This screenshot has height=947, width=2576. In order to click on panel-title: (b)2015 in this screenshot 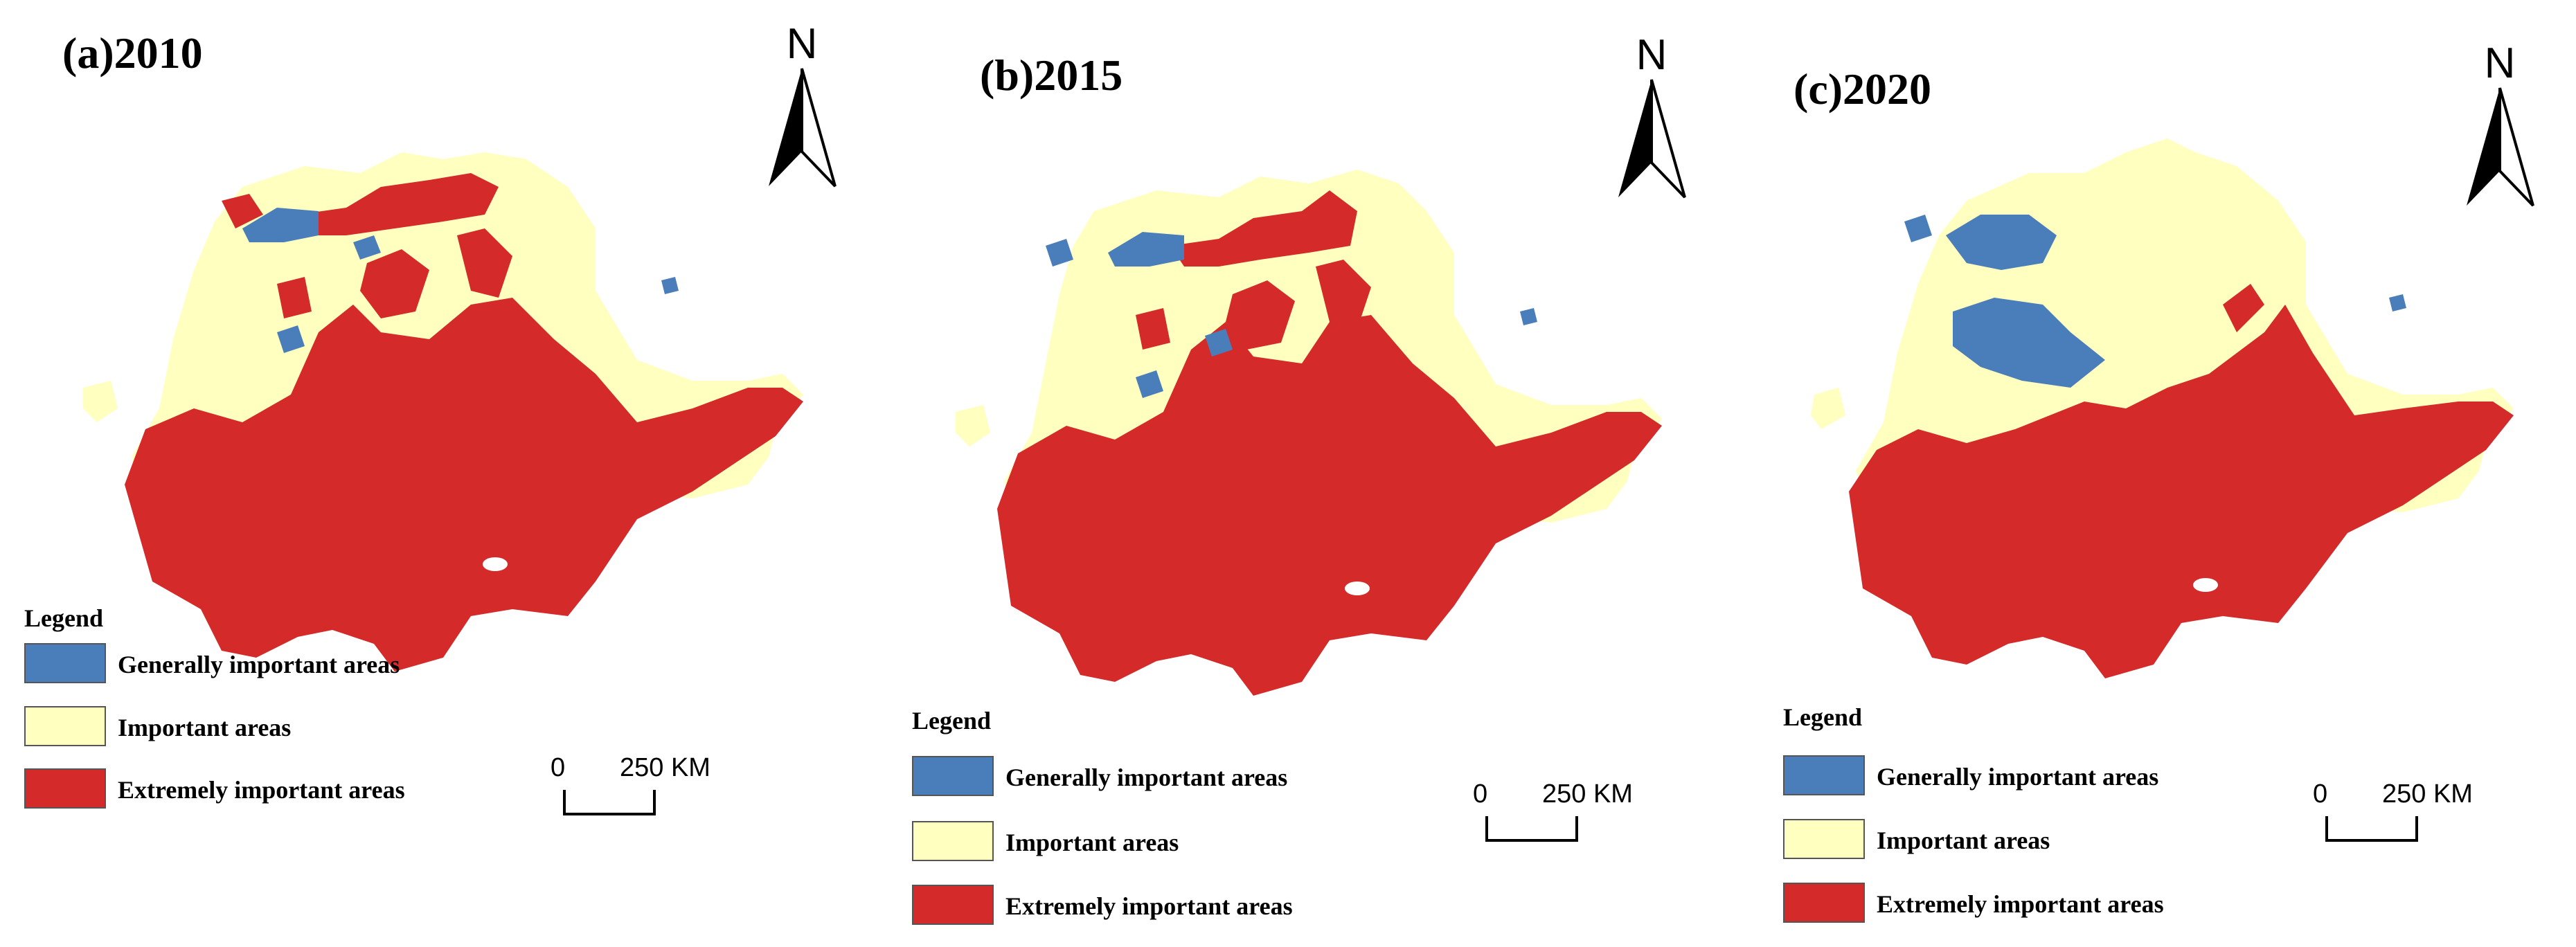, I will do `click(1051, 75)`.